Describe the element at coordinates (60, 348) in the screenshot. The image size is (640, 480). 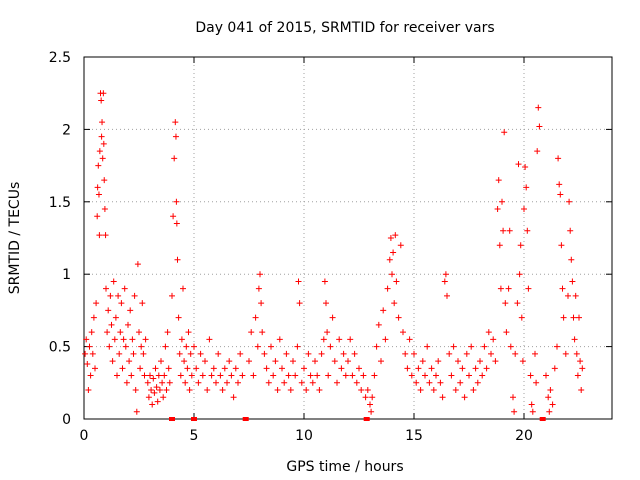
I see `y-tick-label: 0.5` at that location.